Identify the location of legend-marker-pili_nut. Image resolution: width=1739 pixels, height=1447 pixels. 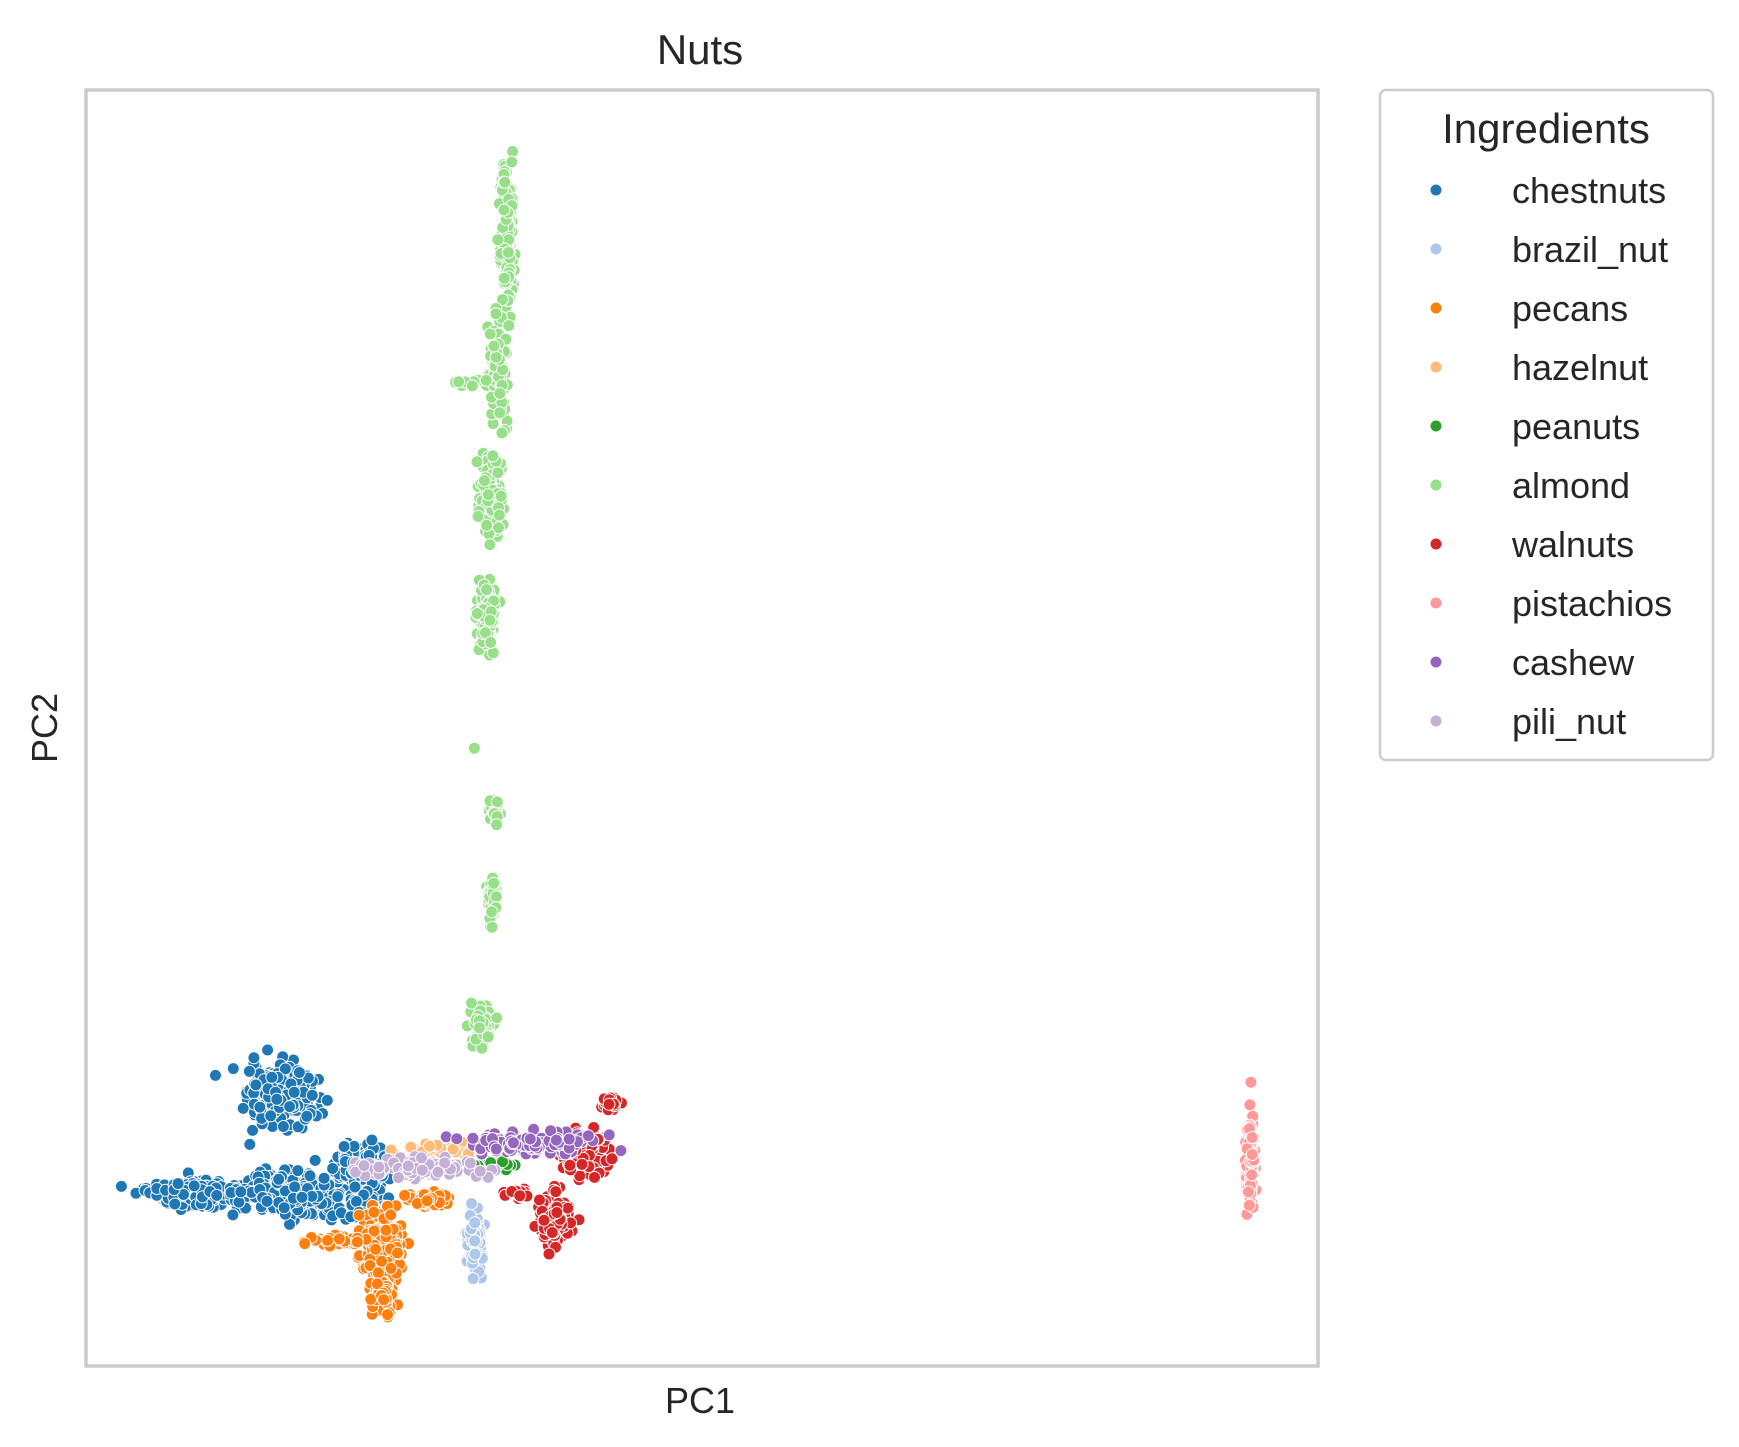
(1436, 721).